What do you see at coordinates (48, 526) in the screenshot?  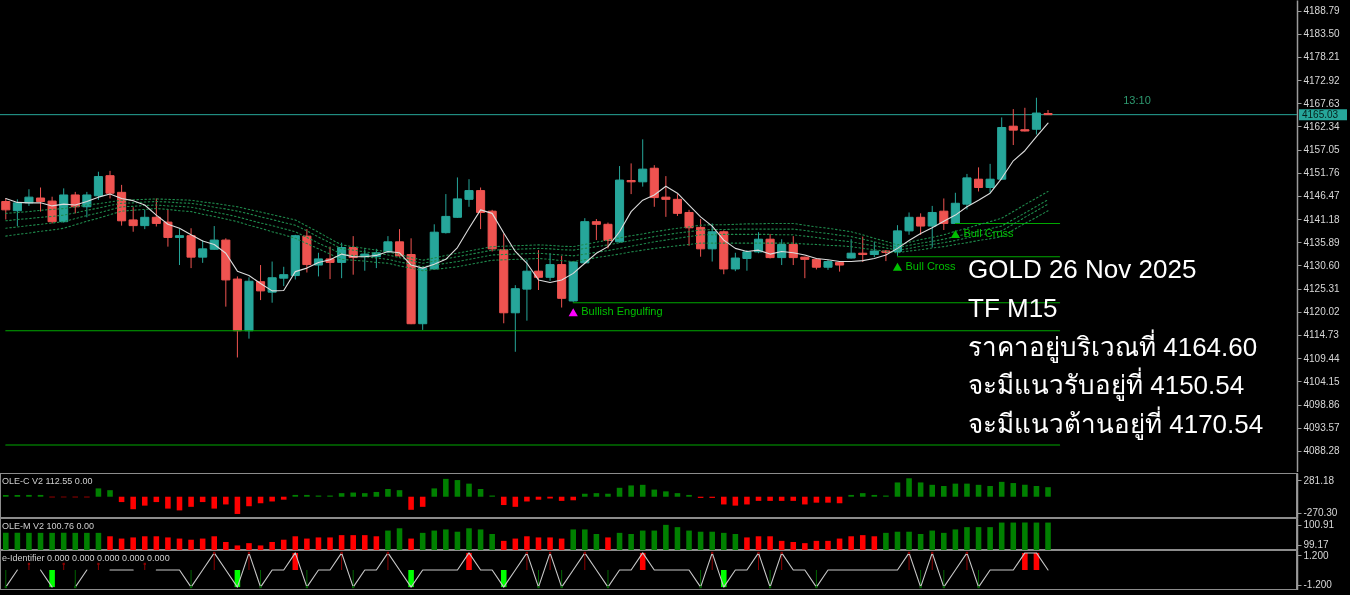 I see `chart-title: OLE-M V2 100.76 0.00` at bounding box center [48, 526].